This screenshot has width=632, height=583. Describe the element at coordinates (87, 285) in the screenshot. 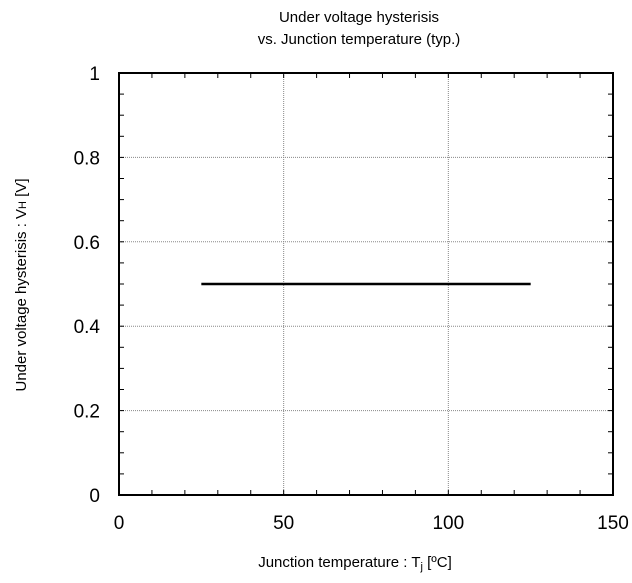

I see `y-tick-labels: 0 0.2 0.4 0.6 0.8 1` at that location.